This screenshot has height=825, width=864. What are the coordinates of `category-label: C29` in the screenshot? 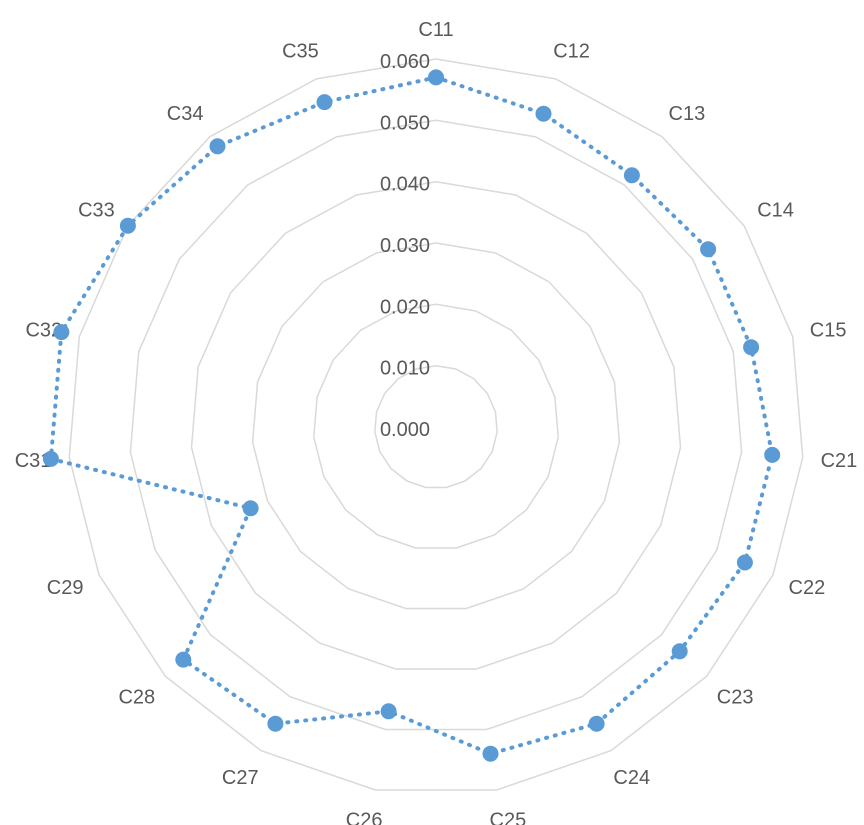 It's located at (65, 588).